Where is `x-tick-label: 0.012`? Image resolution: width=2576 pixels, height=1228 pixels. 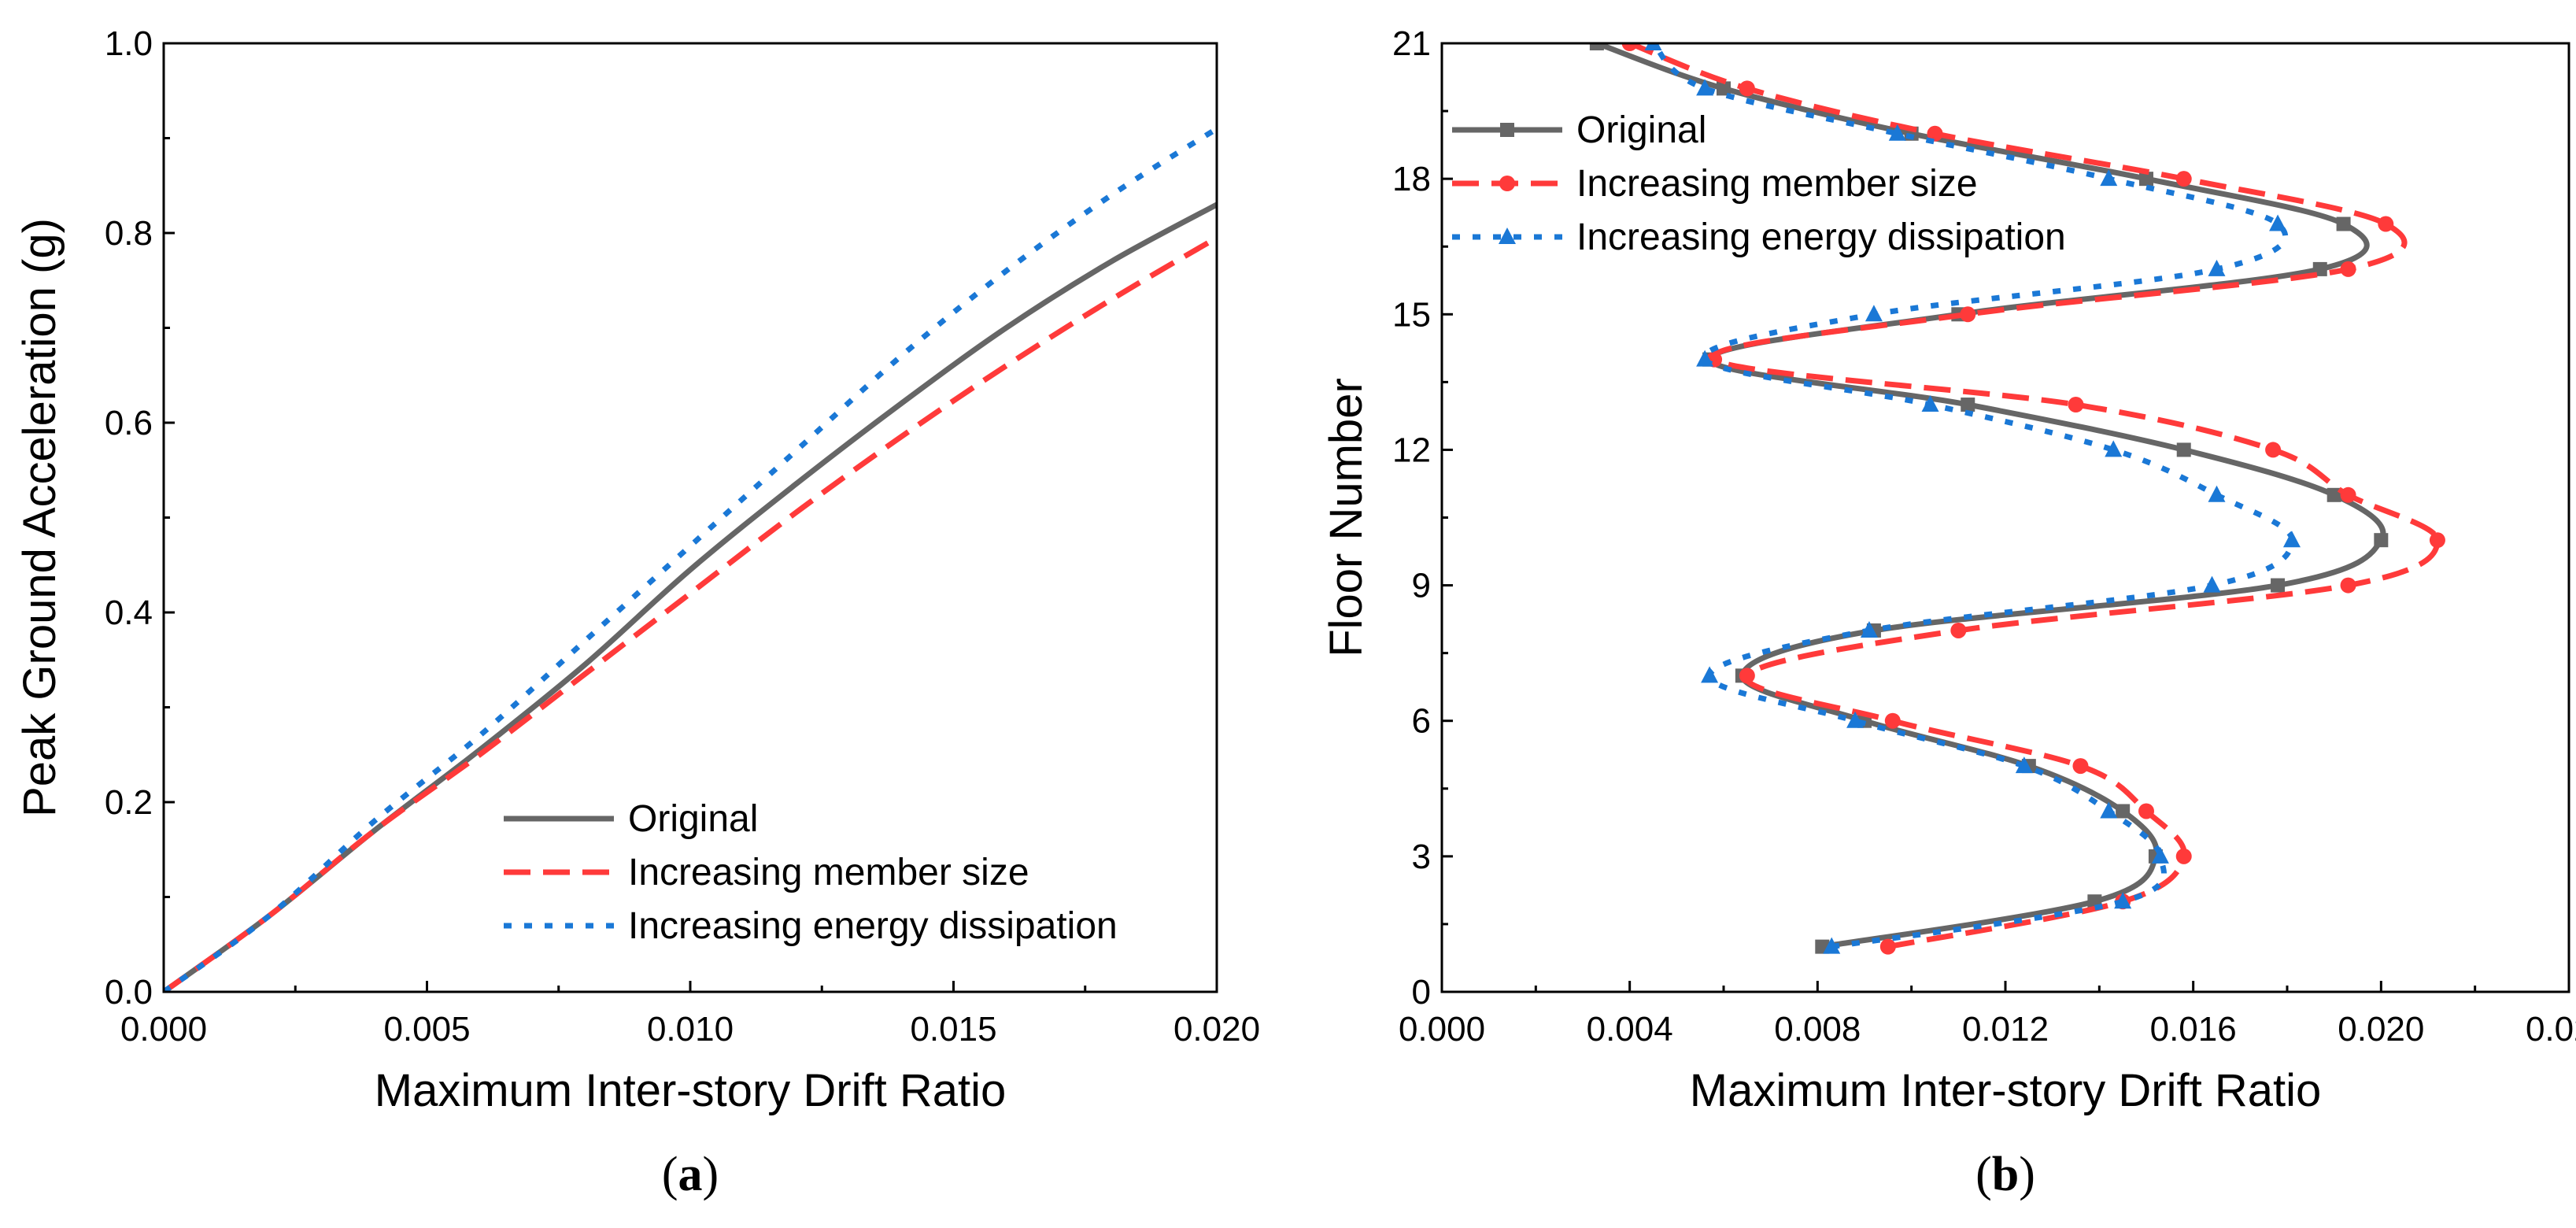 x-tick-label: 0.012 is located at coordinates (2005, 1029).